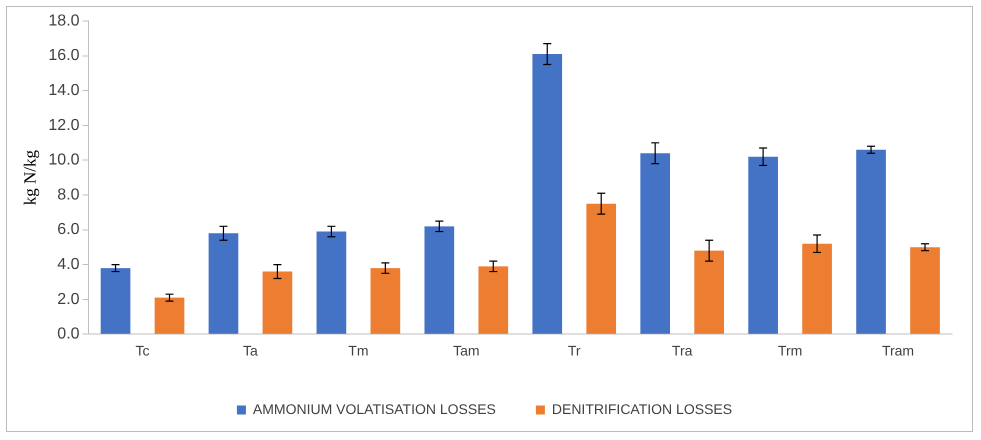 The height and width of the screenshot is (440, 981). Describe the element at coordinates (68, 229) in the screenshot. I see `y-tick-label: 6.0` at that location.